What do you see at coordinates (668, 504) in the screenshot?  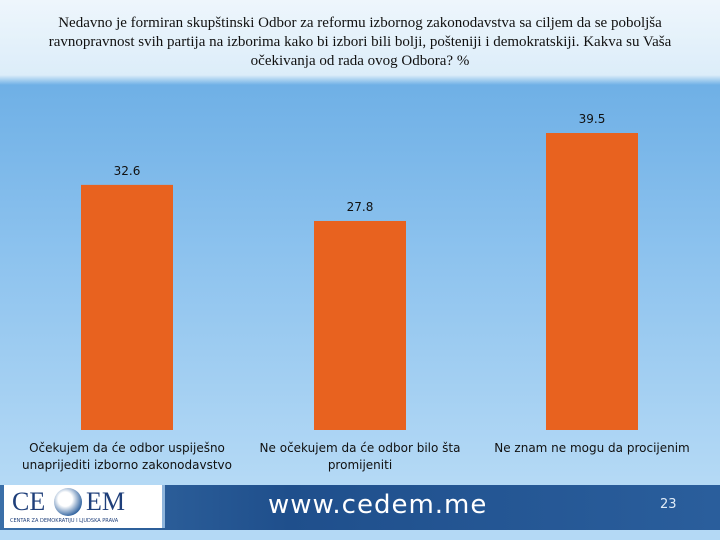 I see `page-number: 23` at bounding box center [668, 504].